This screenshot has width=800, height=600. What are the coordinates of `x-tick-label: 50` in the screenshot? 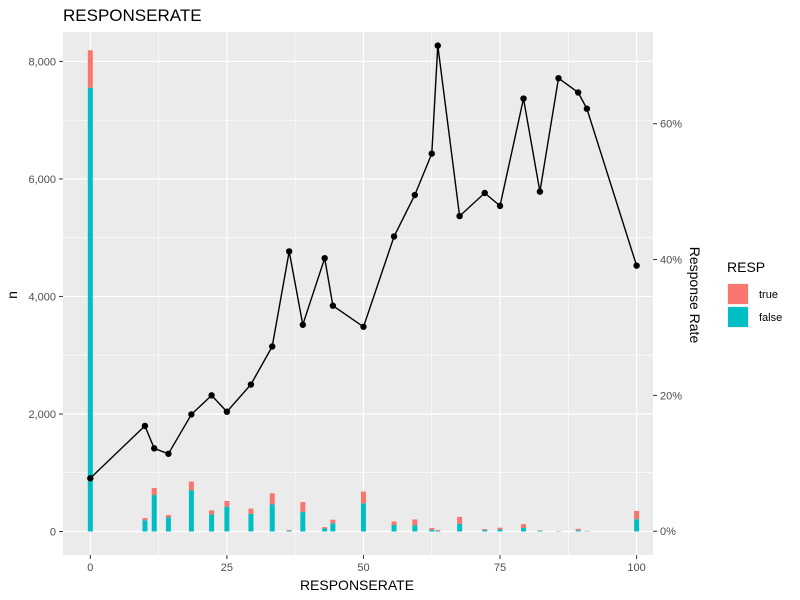 It's located at (363, 568).